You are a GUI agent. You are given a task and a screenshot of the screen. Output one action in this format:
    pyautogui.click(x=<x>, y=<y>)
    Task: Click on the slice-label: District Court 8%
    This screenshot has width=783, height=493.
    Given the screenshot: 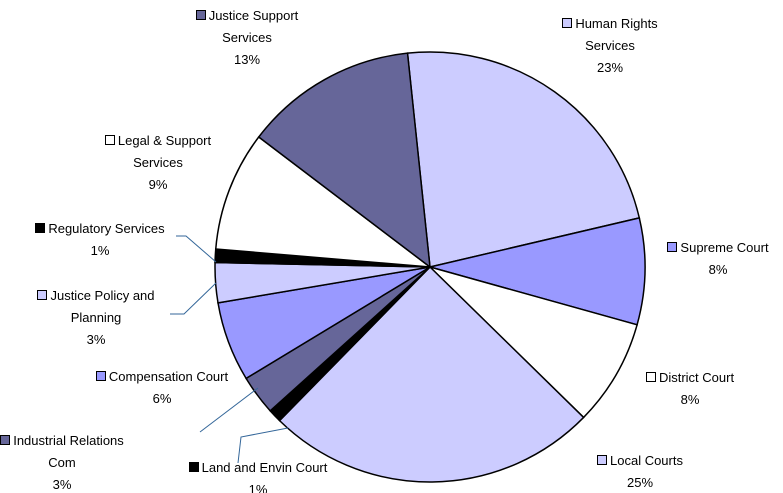 What is the action you would take?
    pyautogui.click(x=690, y=389)
    